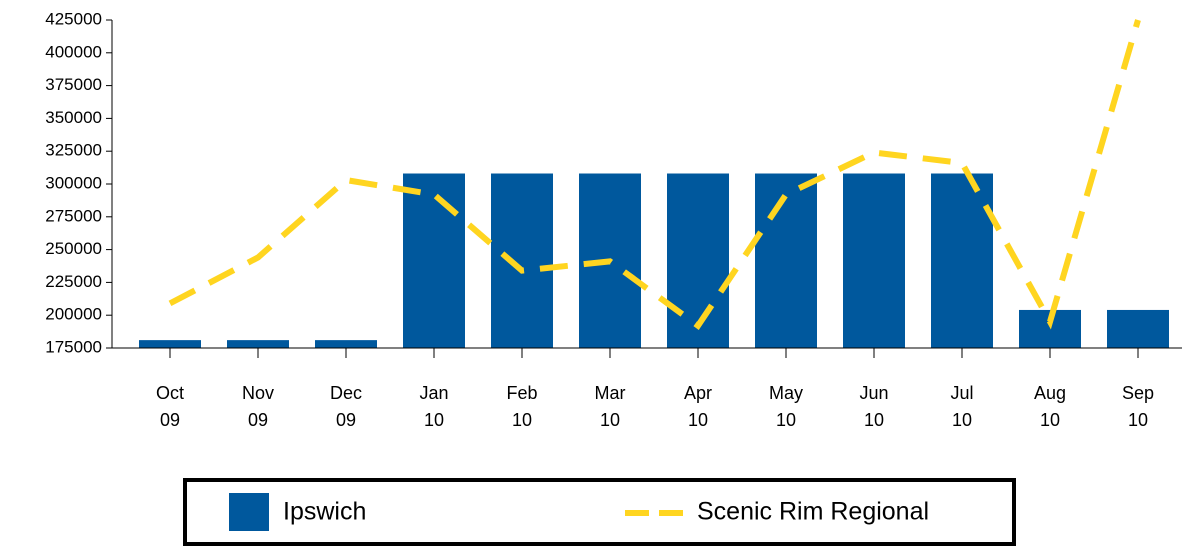 This screenshot has height=547, width=1183. Describe the element at coordinates (434, 406) in the screenshot. I see `x-tick-label: Jan 10` at that location.